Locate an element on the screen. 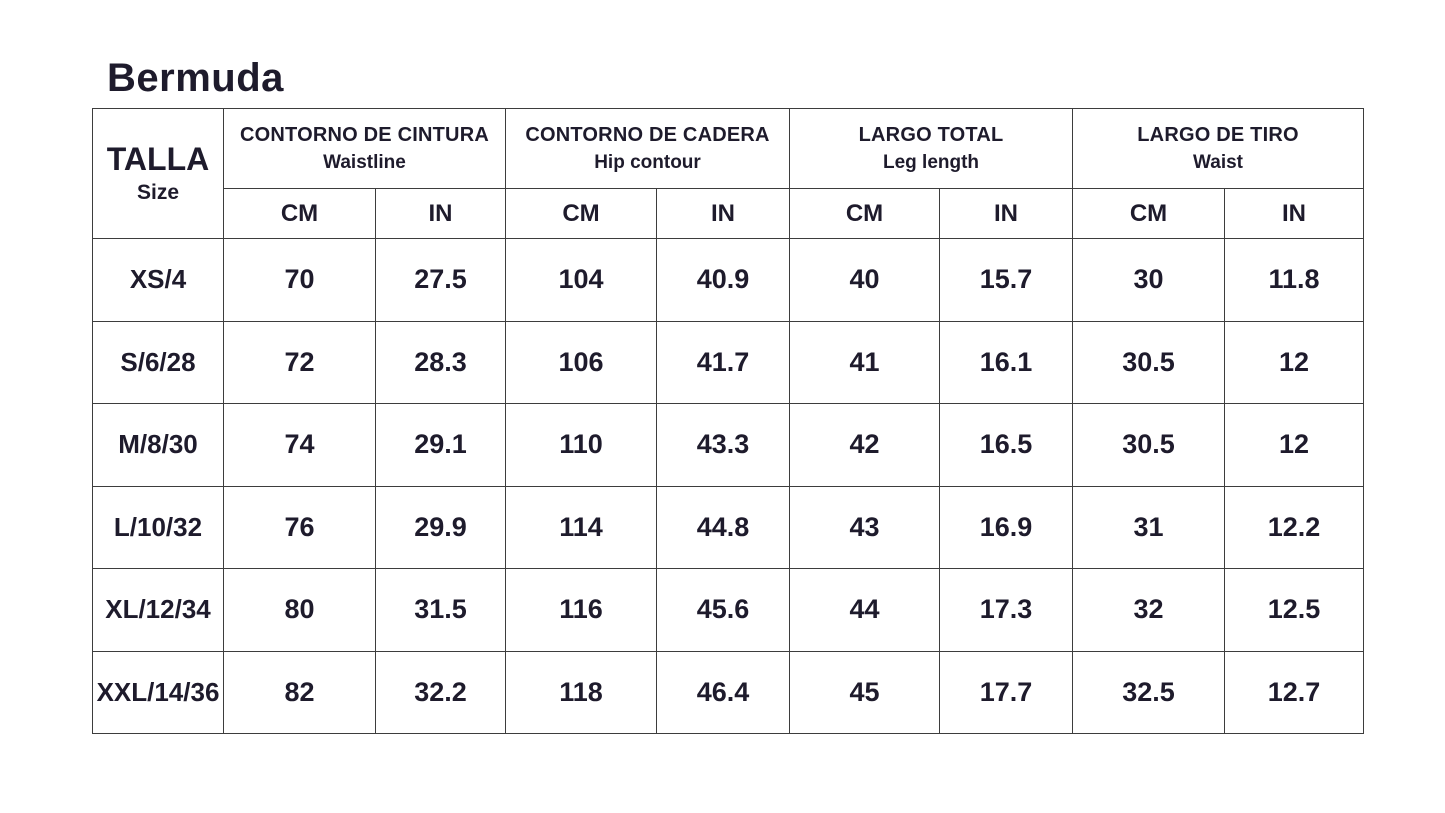 The height and width of the screenshot is (813, 1445). measurement-value: 11.8 is located at coordinates (1294, 280).